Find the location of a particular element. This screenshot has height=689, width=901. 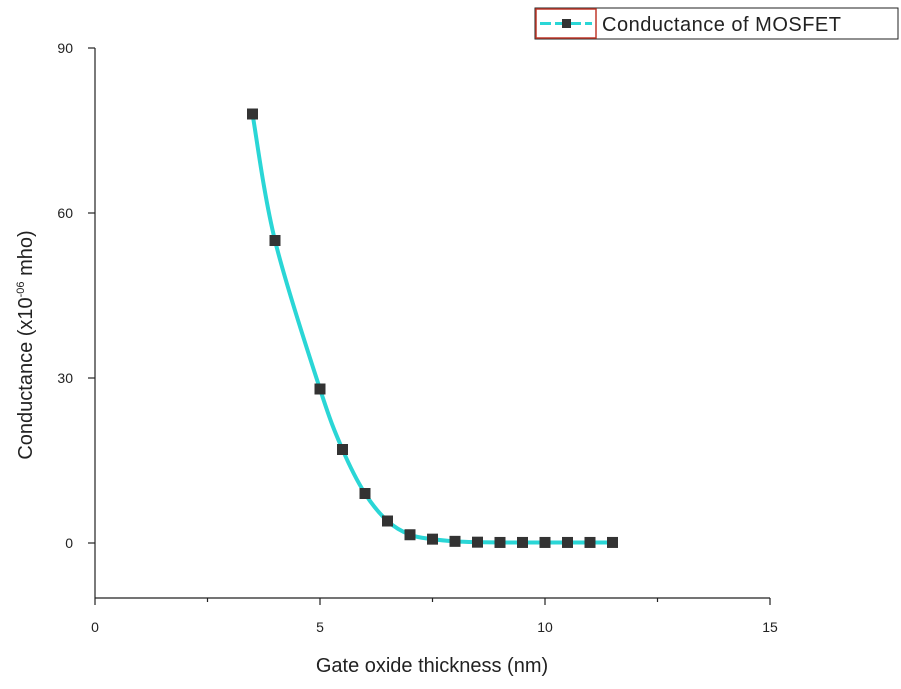

legend-swatch-frame is located at coordinates (566, 23).